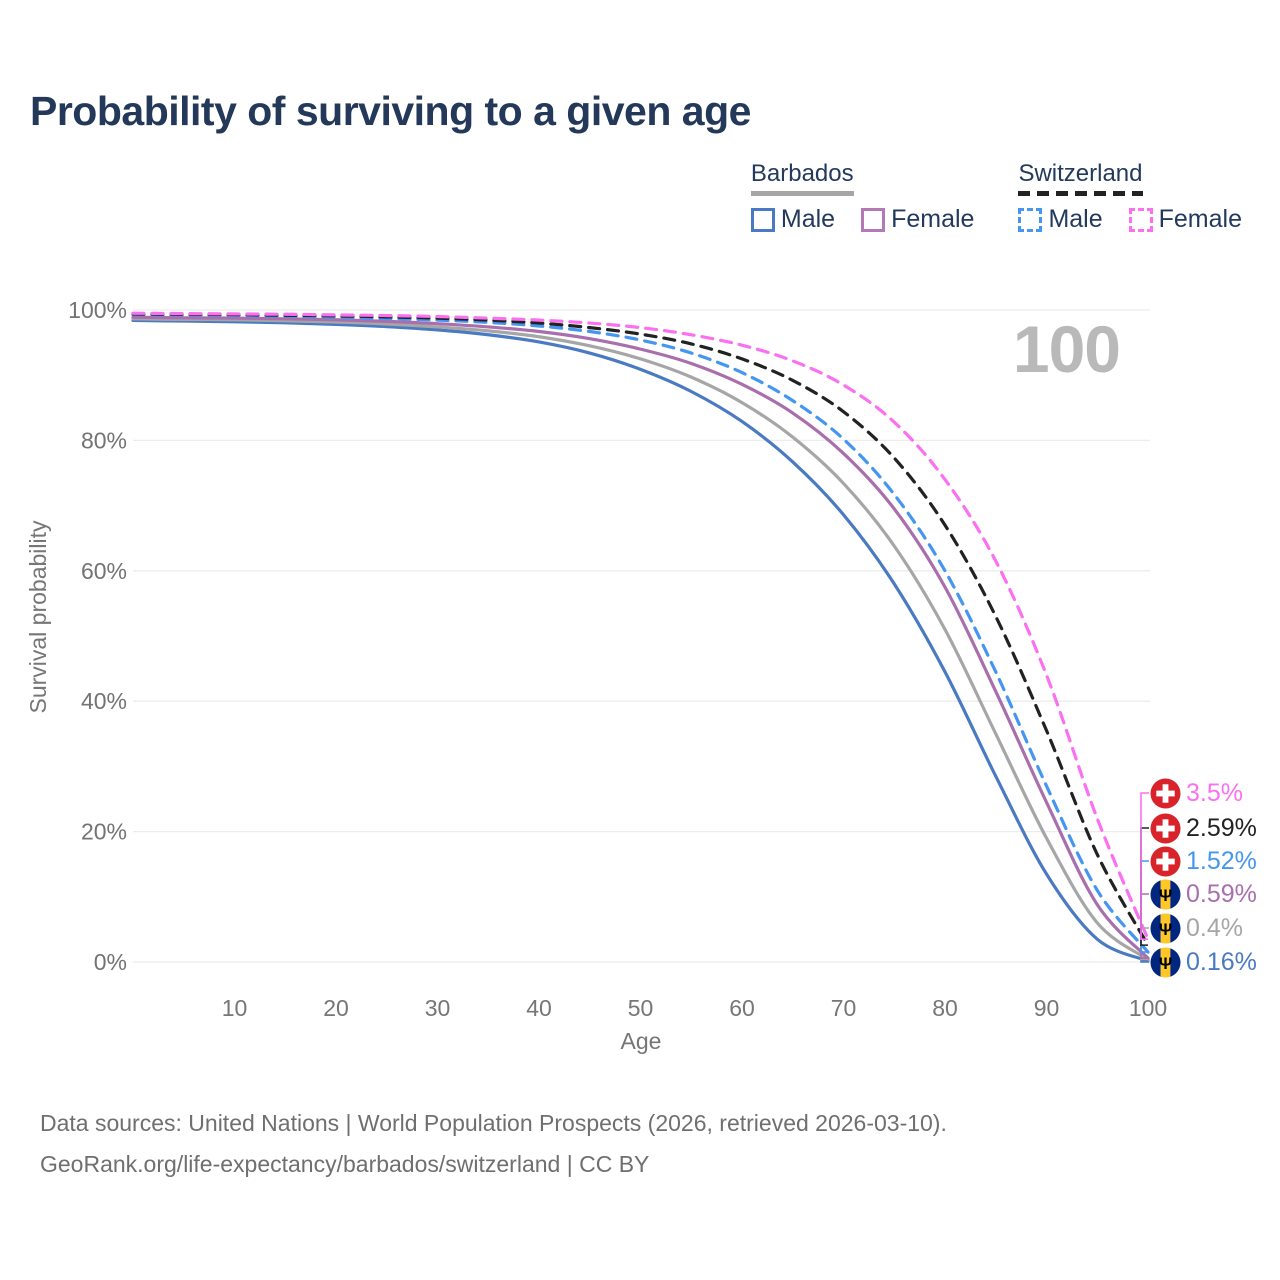 This screenshot has width=1280, height=1280. I want to click on end-label-switzerland-female: 3.5%, so click(1196, 793).